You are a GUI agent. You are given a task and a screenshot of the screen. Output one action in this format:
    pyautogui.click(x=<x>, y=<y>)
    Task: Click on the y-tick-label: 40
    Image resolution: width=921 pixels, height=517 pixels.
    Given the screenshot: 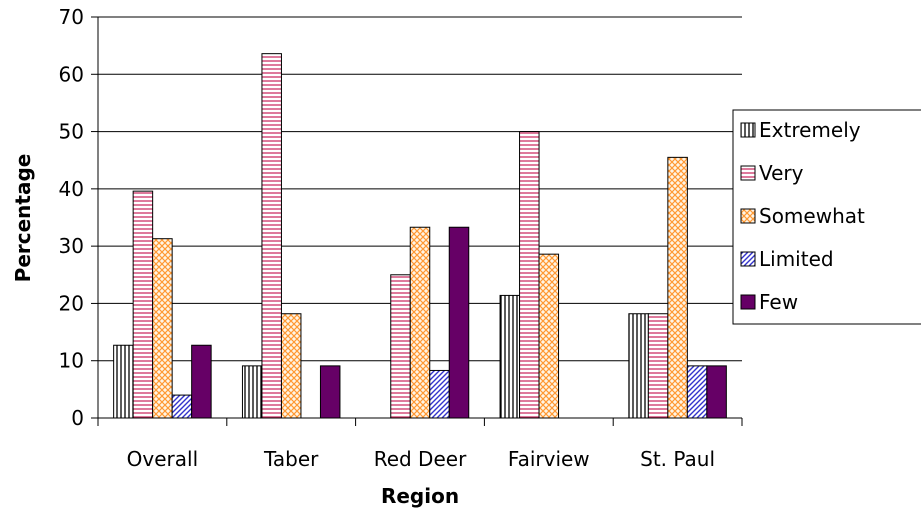 What is the action you would take?
    pyautogui.click(x=71, y=189)
    